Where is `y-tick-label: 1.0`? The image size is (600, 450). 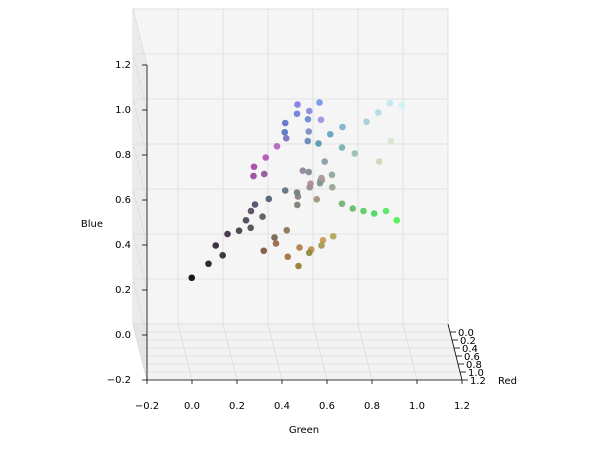
y-tick-label: 1.0 is located at coordinates (417, 406).